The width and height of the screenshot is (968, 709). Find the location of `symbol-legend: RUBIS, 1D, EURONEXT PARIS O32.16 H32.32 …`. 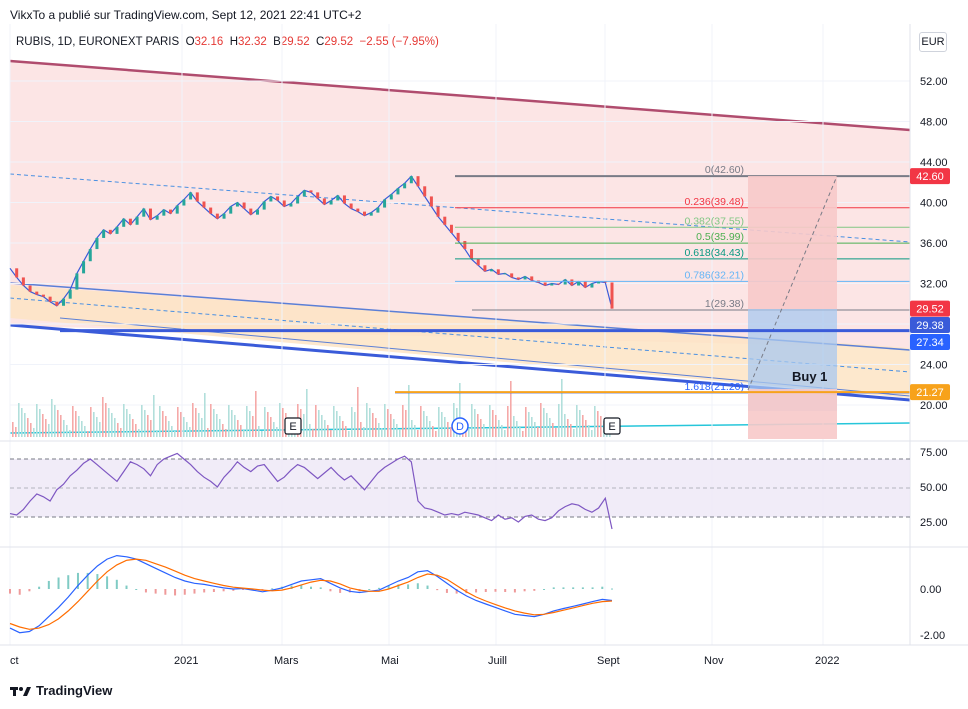

symbol-legend: RUBIS, 1D, EURONEXT PARIS O32.16 H32.32 … is located at coordinates (227, 42).